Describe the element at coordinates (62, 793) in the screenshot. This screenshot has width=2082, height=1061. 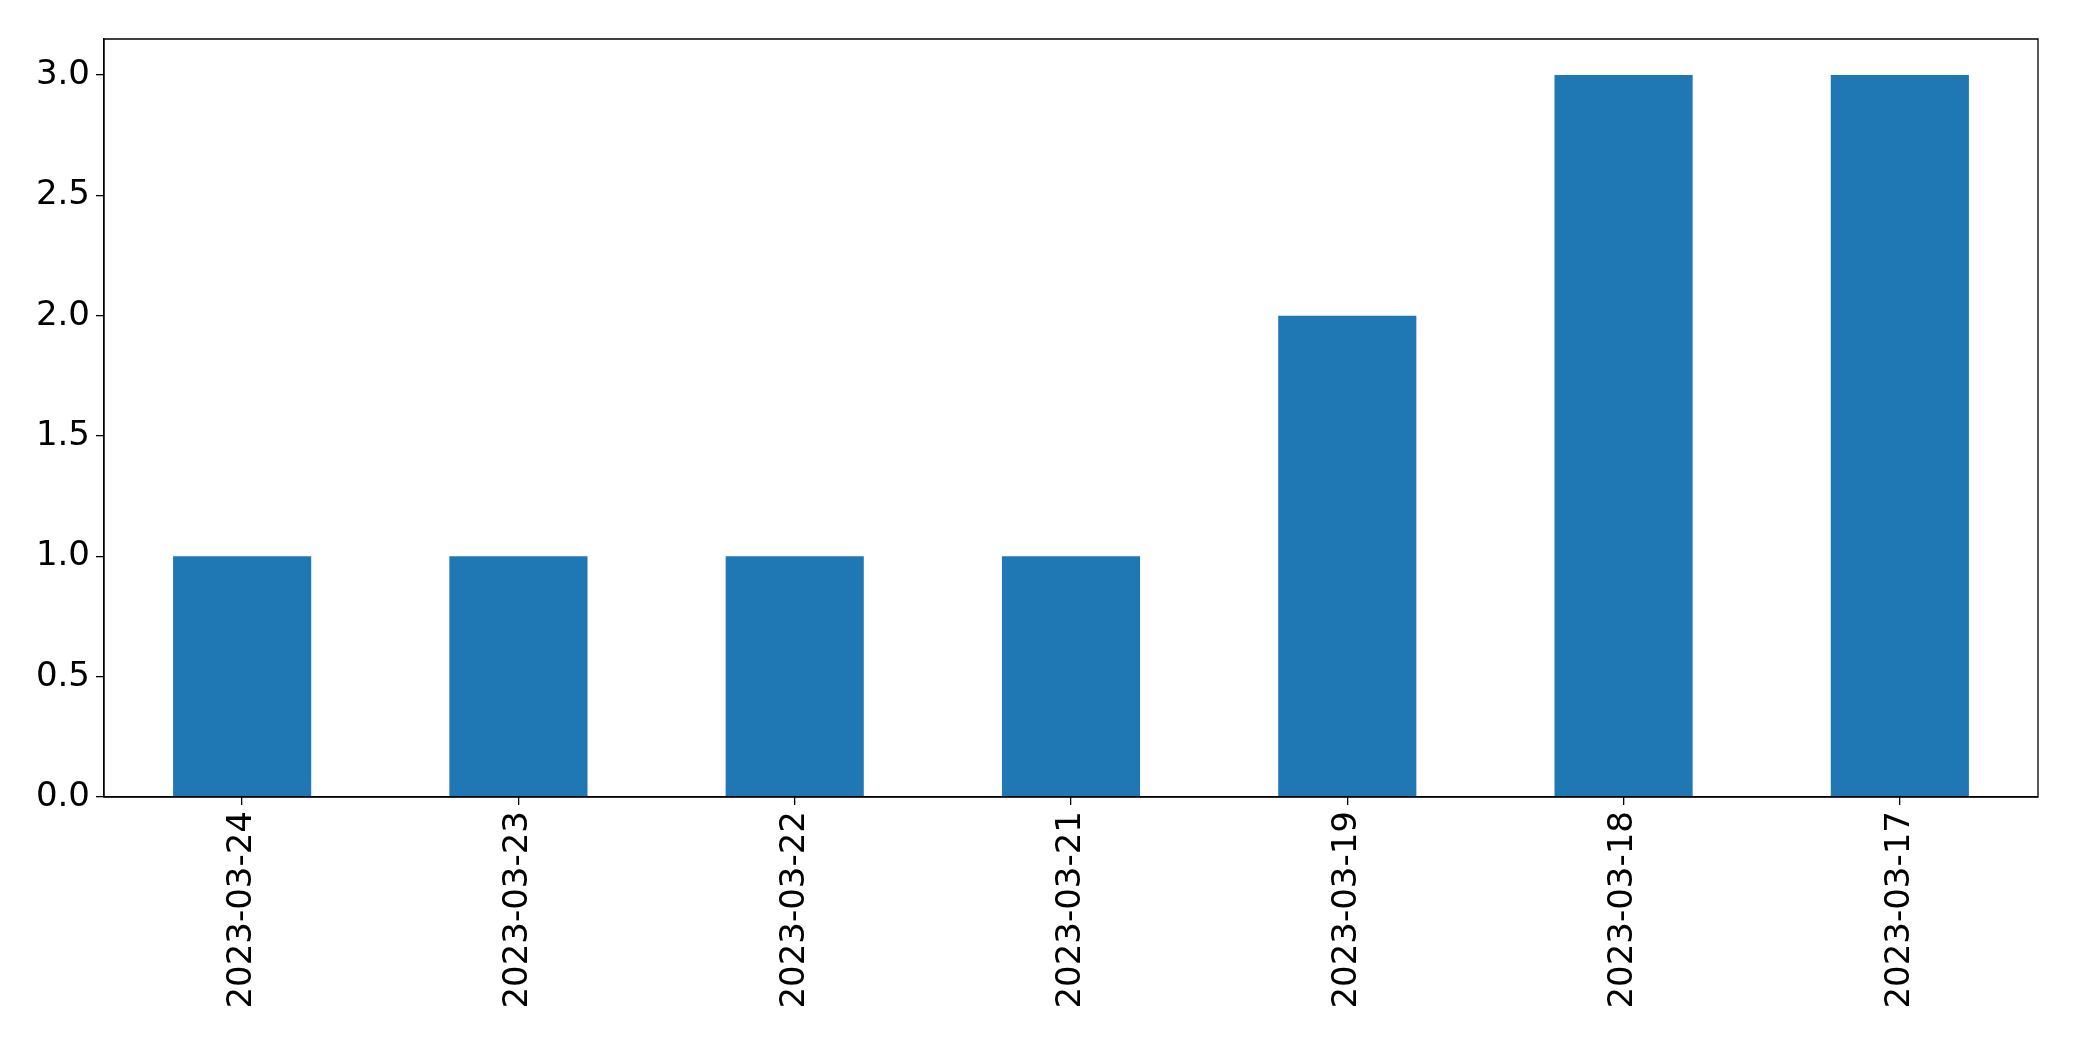
I see `y-tick-label: 0.0` at that location.